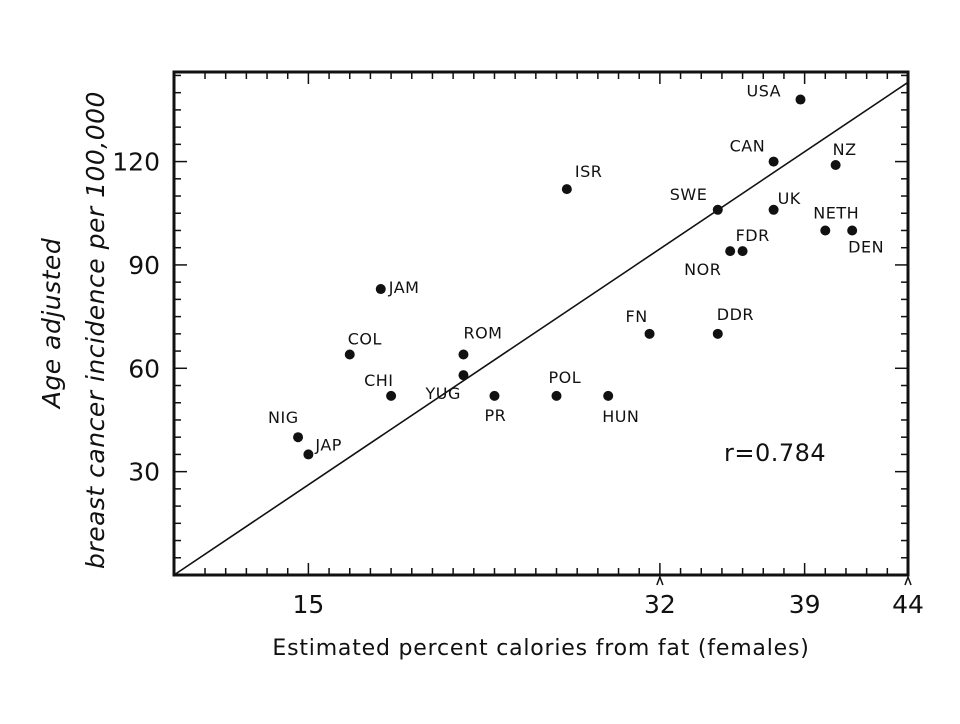 The image size is (960, 724). I want to click on point-label-col: COL, so click(365, 339).